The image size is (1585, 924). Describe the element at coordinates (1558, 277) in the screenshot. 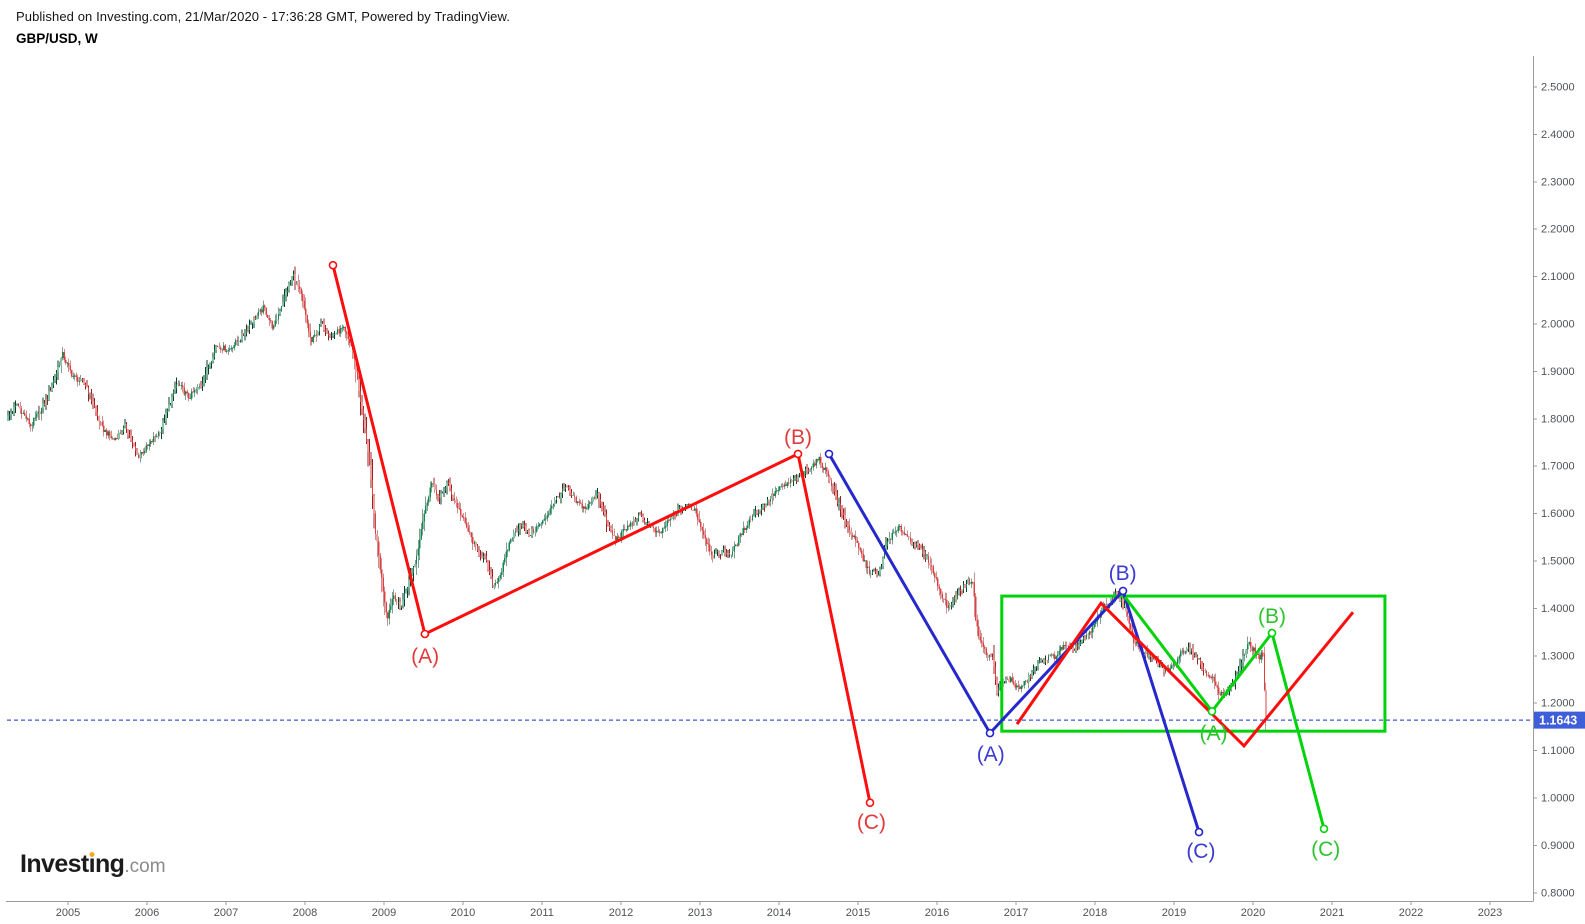

I see `price-tick-label: 2.1000` at that location.